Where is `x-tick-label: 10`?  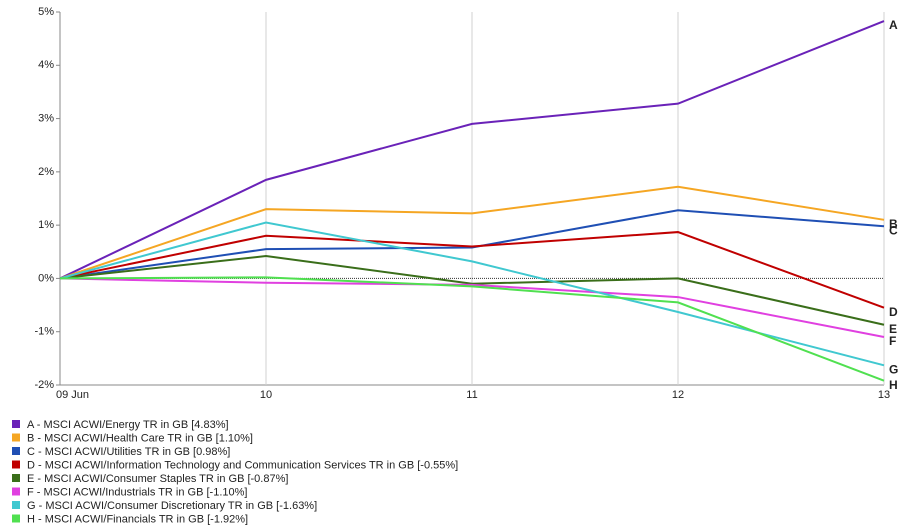
x-tick-label: 10 is located at coordinates (266, 395).